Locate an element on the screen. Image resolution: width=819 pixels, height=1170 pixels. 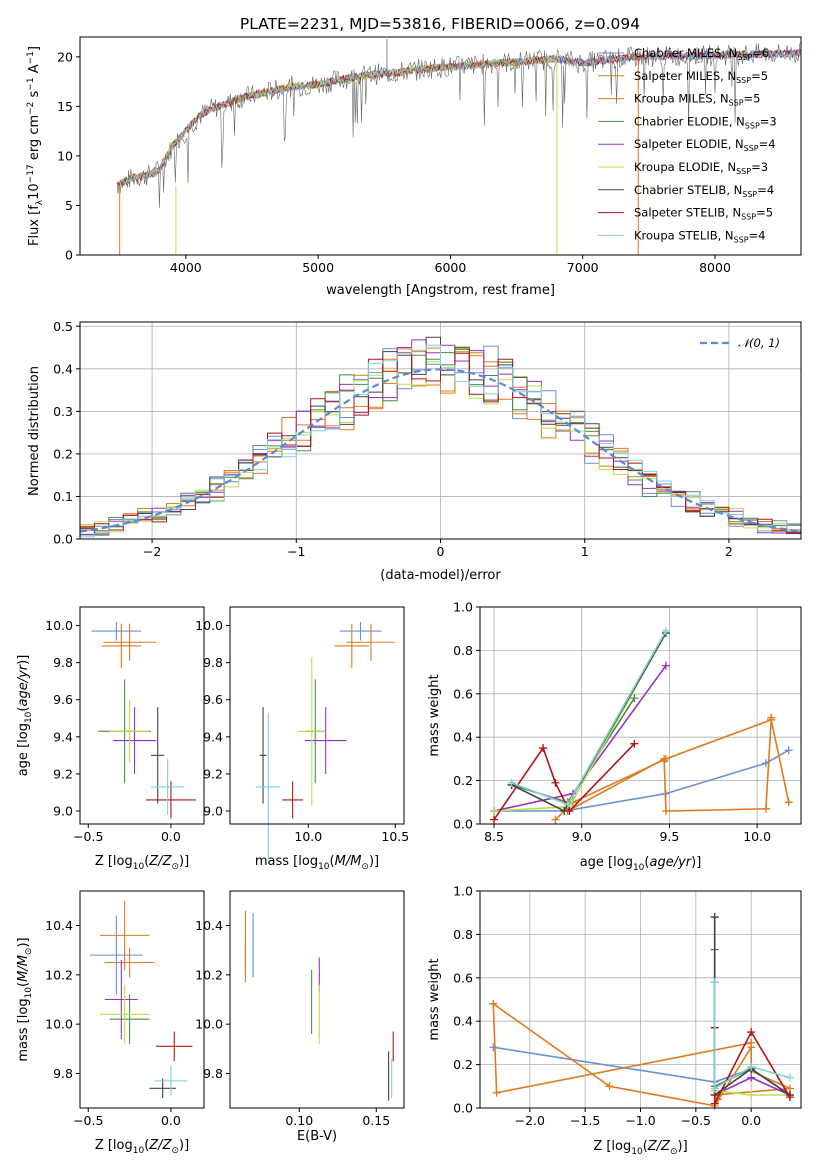
x-tick-label: −1.0 is located at coordinates (640, 1120).